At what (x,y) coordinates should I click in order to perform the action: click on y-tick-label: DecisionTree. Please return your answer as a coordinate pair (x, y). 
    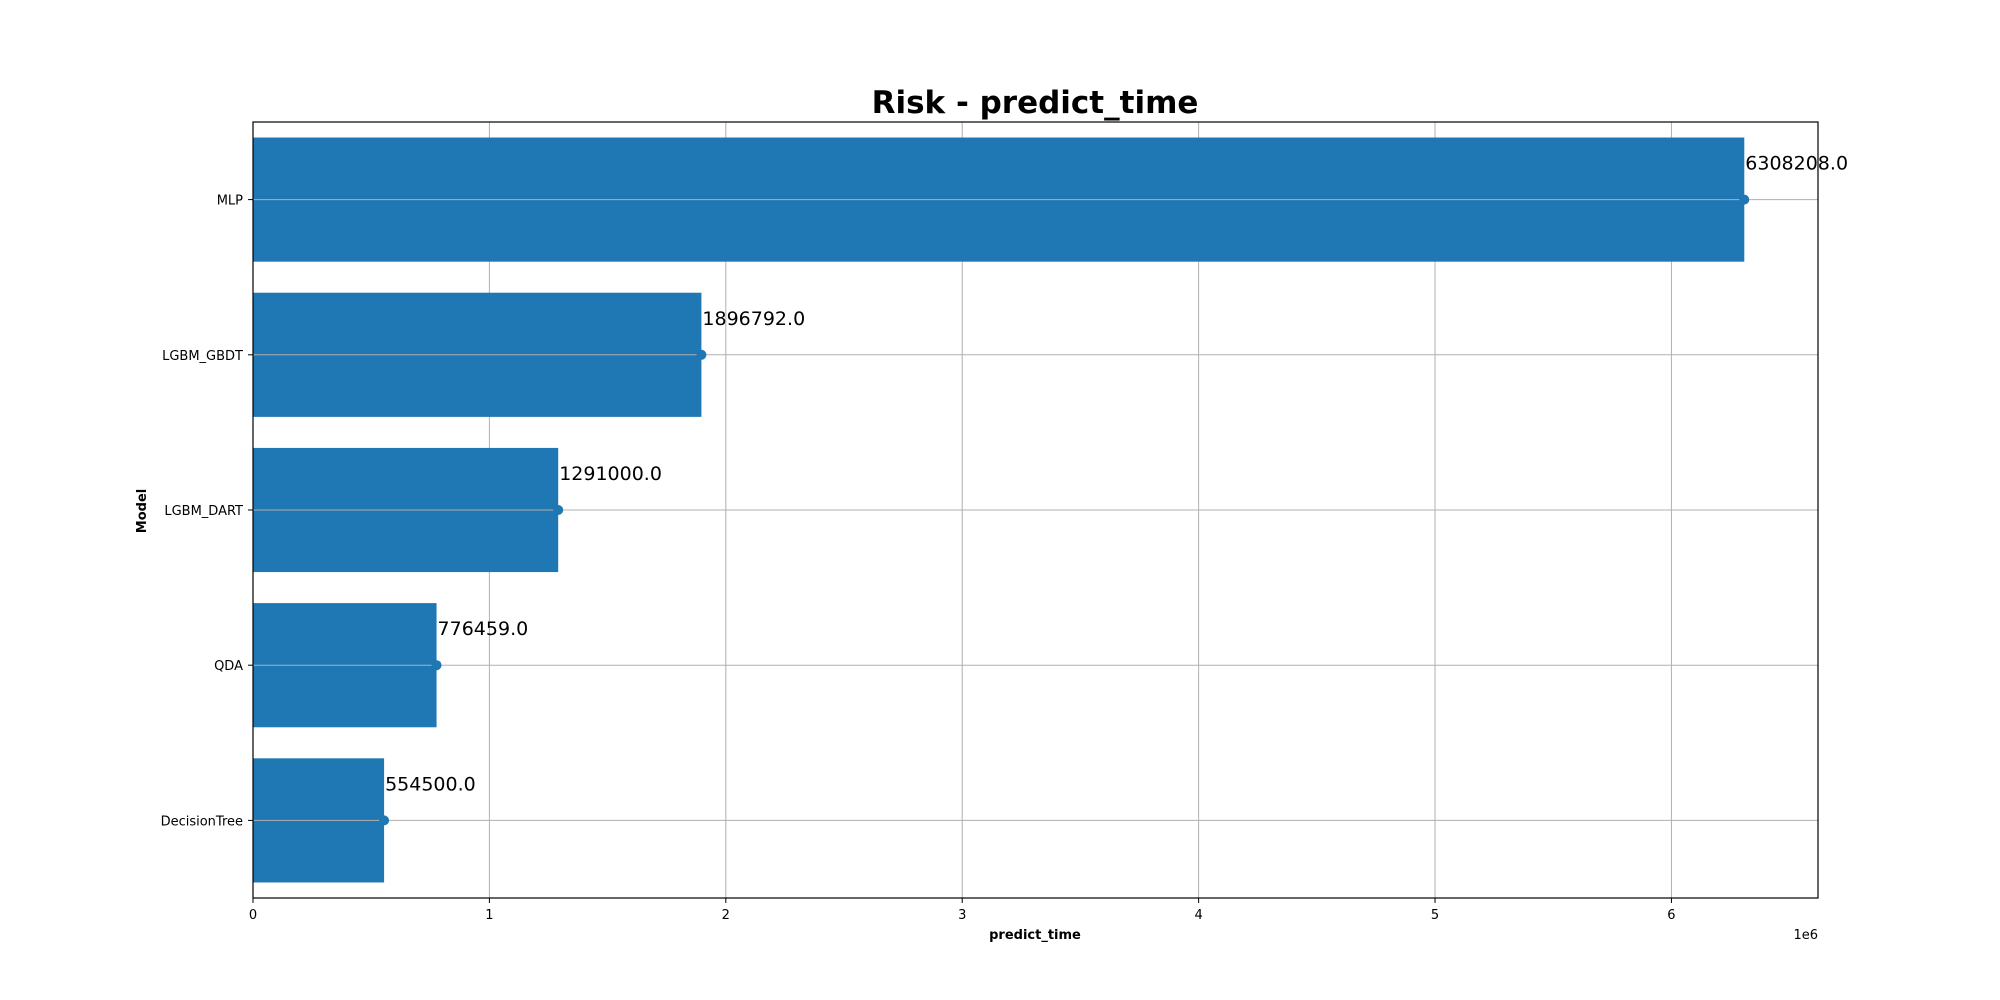
    Looking at the image, I should click on (202, 821).